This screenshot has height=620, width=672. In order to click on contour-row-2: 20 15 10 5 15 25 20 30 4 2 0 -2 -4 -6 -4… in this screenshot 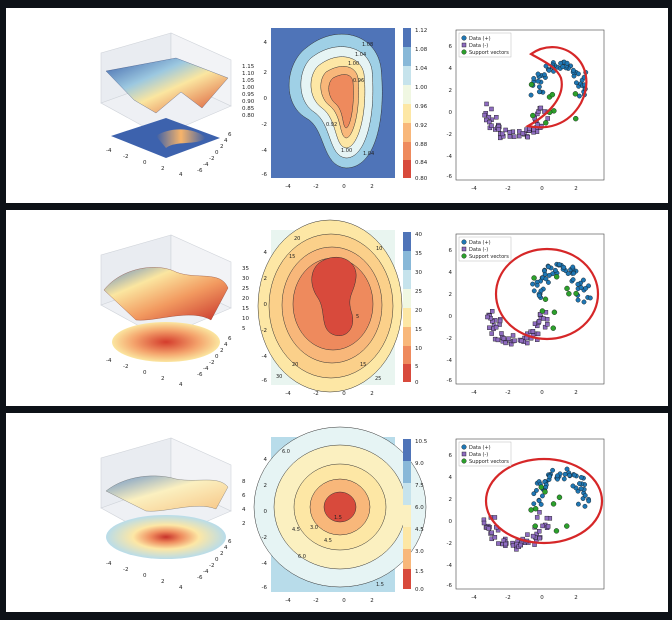, I will do `click(339, 308)`.